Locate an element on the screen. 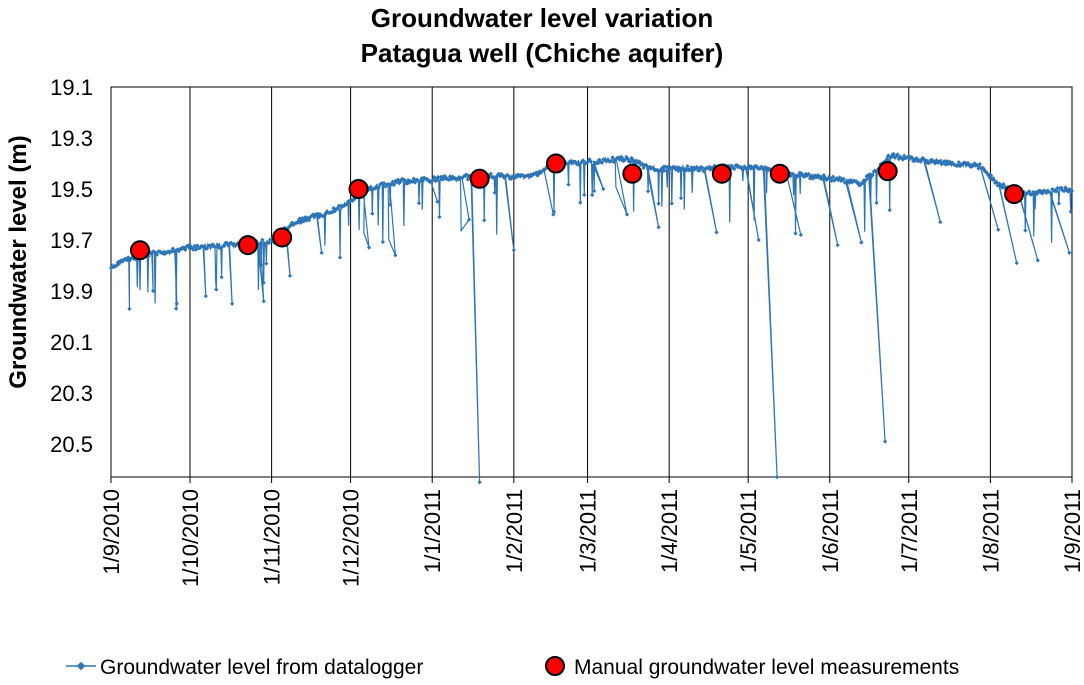  legend-circle-swatch is located at coordinates (555, 666).